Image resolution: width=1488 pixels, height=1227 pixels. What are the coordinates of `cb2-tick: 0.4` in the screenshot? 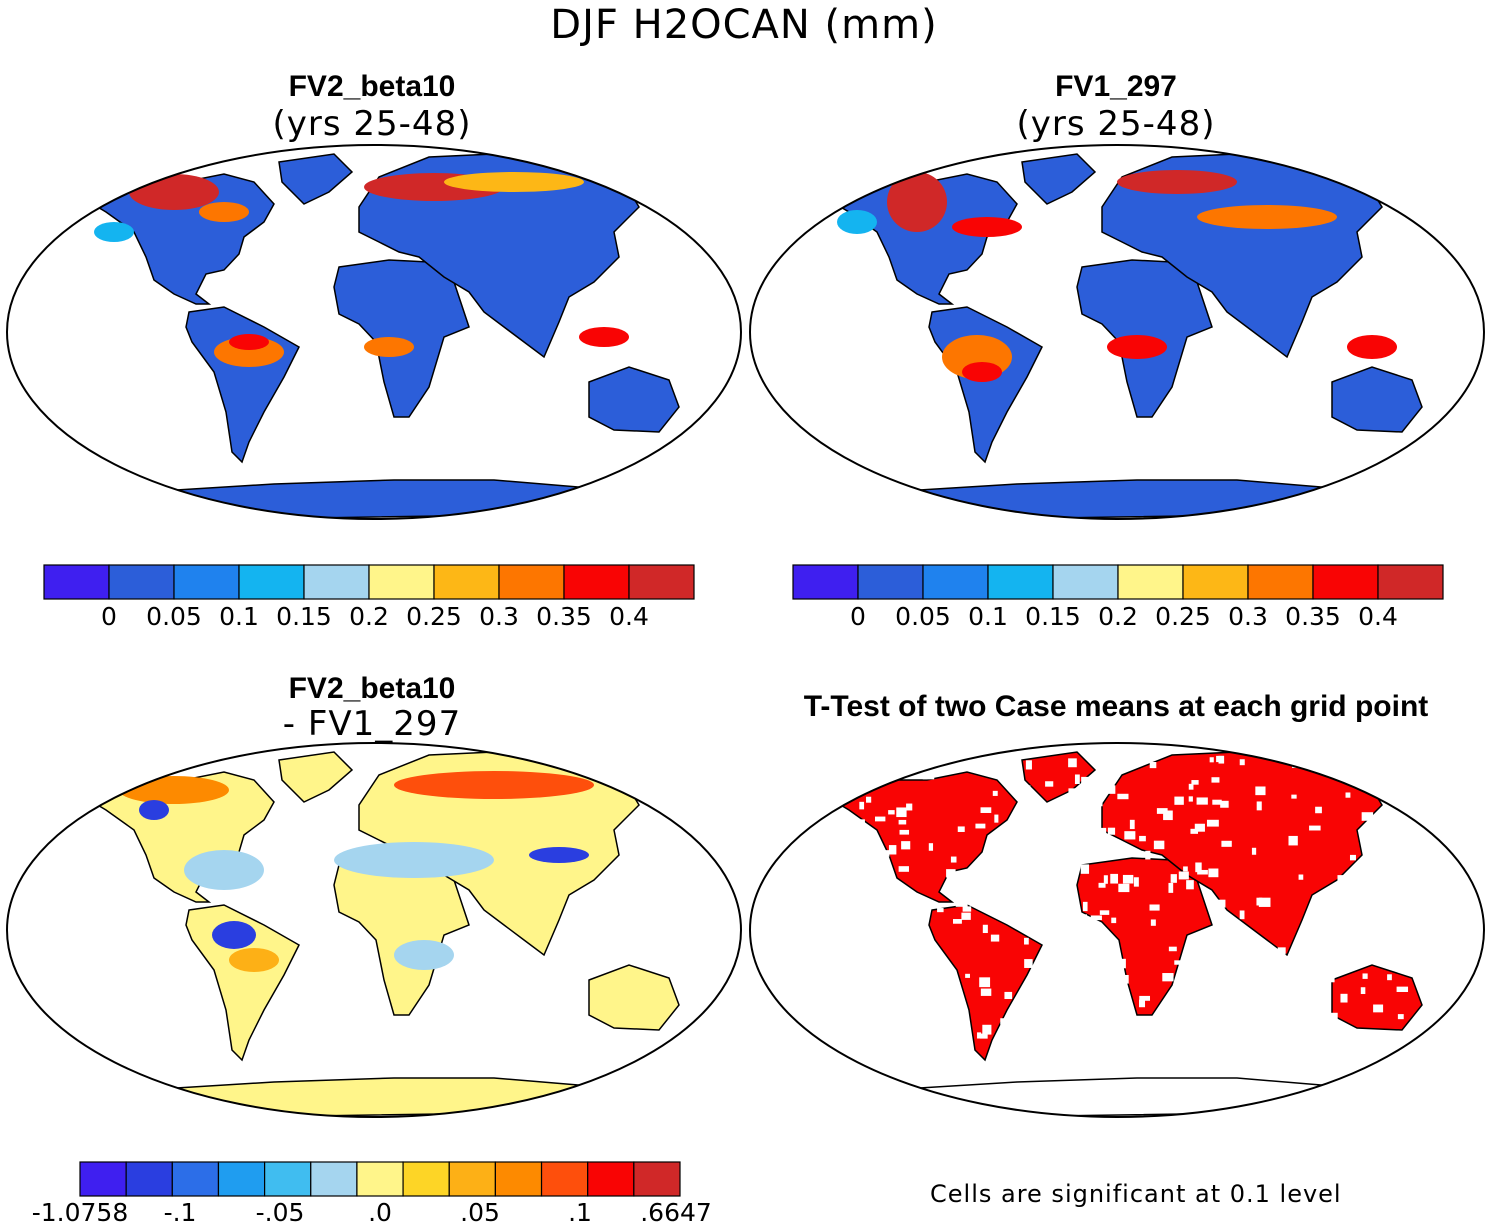 It's located at (1378, 616).